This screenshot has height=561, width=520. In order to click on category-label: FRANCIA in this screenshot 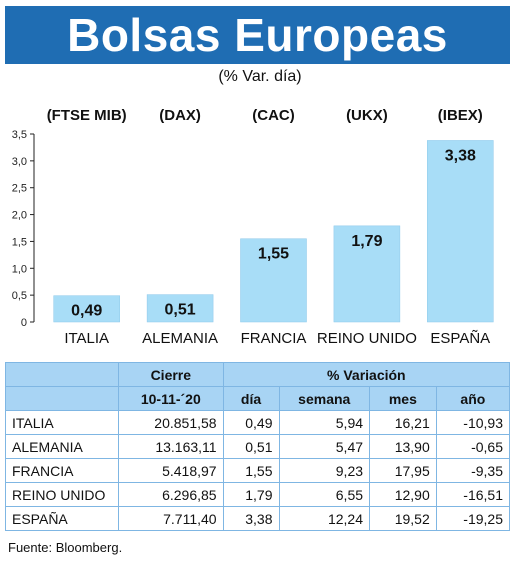, I will do `click(274, 338)`.